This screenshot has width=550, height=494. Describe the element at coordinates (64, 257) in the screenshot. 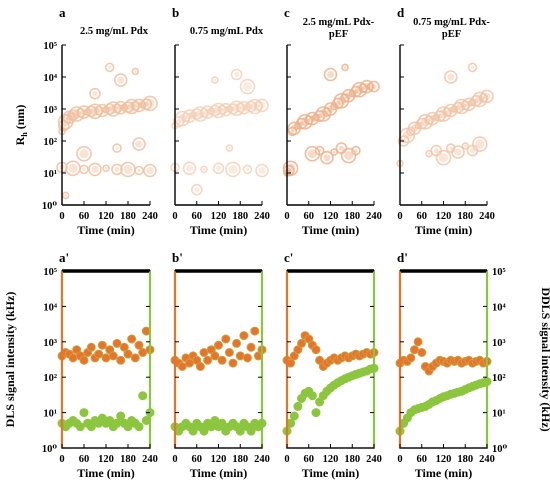

I see `panel-letter: a'` at that location.